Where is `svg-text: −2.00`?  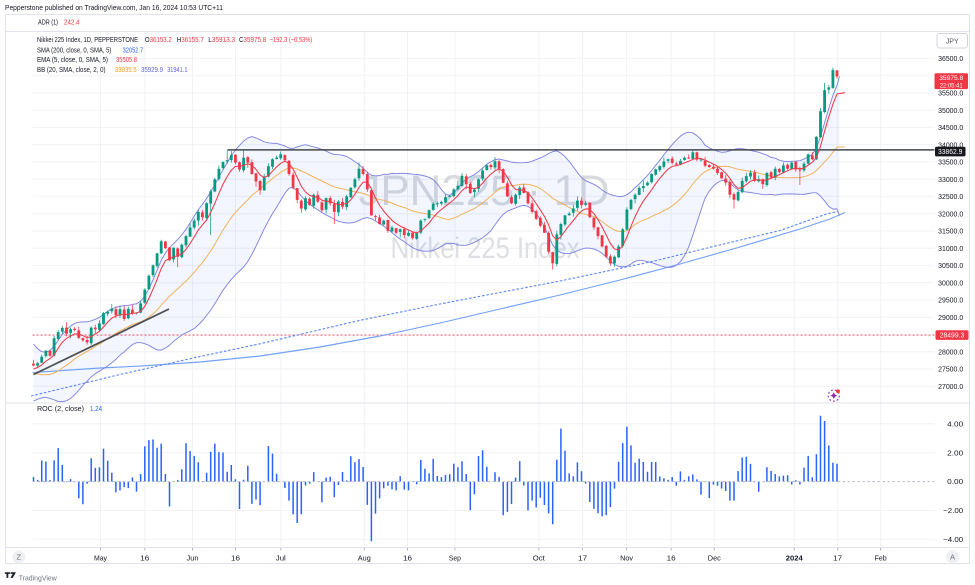
svg-text: −2.00 is located at coordinates (953, 510).